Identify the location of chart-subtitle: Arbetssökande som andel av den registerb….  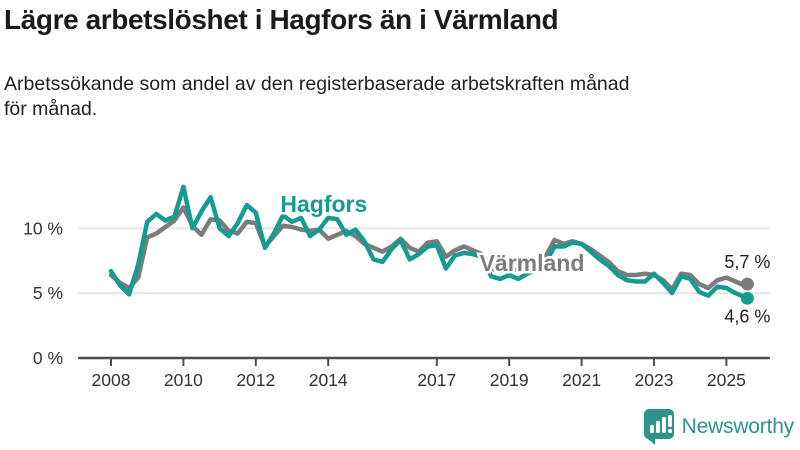
(317, 96).